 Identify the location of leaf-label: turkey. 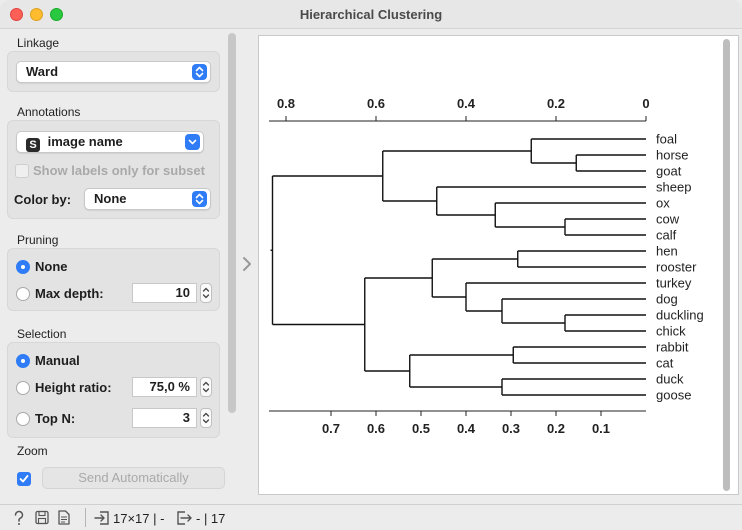
(674, 283).